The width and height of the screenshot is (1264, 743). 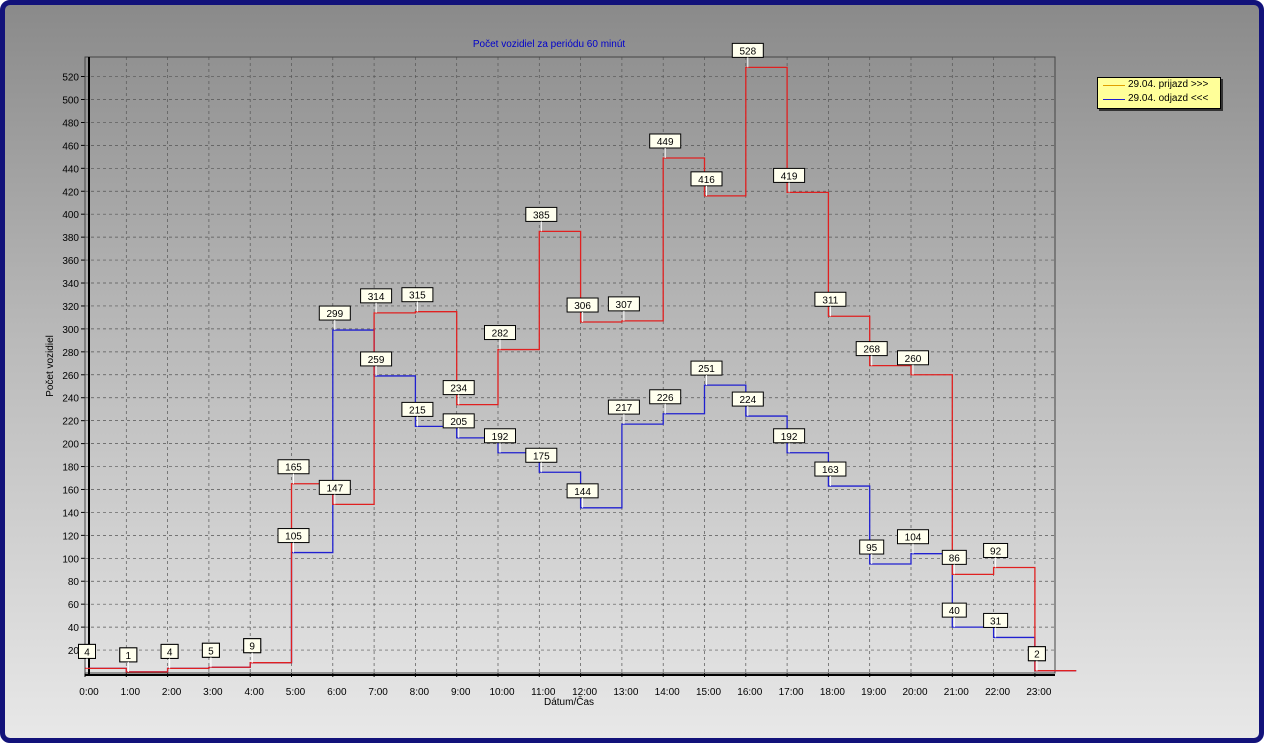 What do you see at coordinates (70, 123) in the screenshot?
I see `y-tick-label: 480` at bounding box center [70, 123].